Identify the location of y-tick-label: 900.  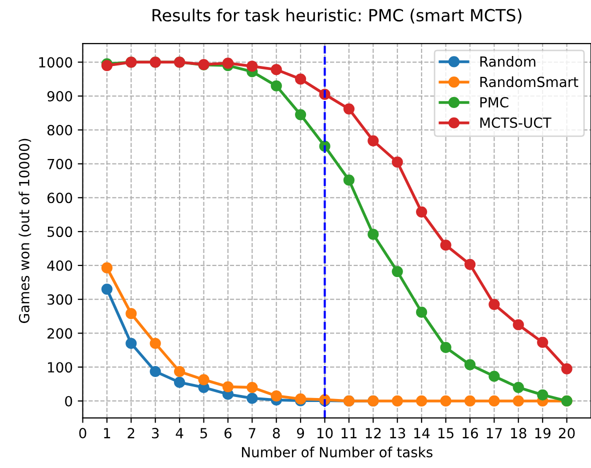
(59, 96).